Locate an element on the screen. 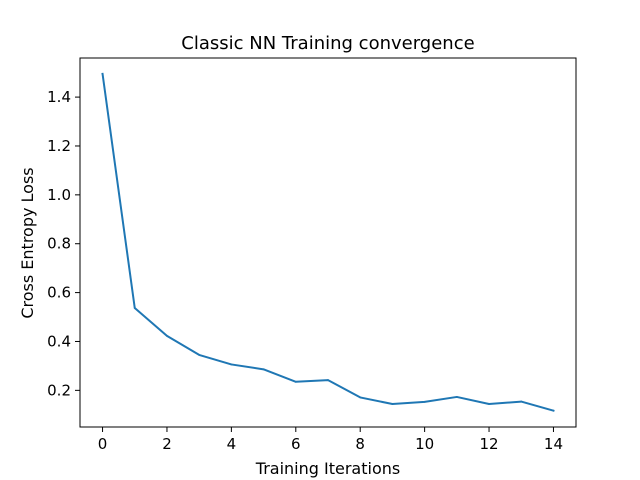 This screenshot has height=480, width=640. y-tick-label: 1.0 is located at coordinates (59, 195).